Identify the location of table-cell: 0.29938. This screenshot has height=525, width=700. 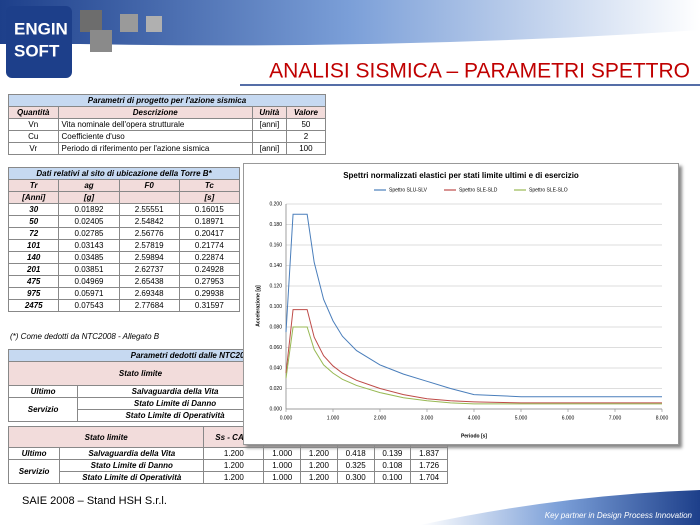
(209, 293).